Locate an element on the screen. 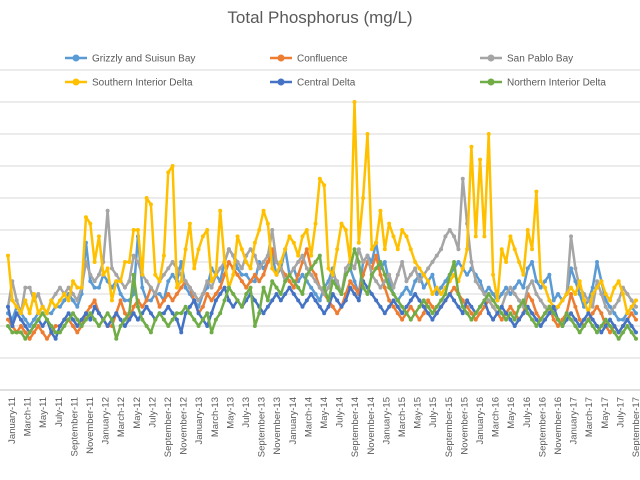  x-tick-label: May-12 is located at coordinates (137, 413).